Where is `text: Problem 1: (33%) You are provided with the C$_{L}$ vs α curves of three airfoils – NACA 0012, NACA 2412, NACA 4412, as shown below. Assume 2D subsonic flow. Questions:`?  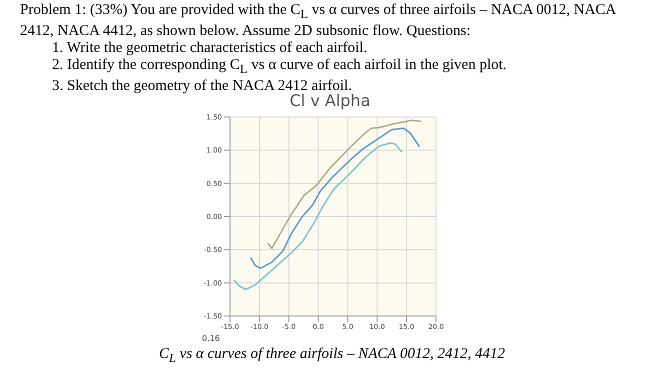 text: Problem 1: (33%) You are provided with the C$_{L}$ vs α curves of three airfoils – NACA 0012, NACA 2412, NACA 4412, as shown below. Assume 2D subsonic flow. Questions: is located at coordinates (318, 21).